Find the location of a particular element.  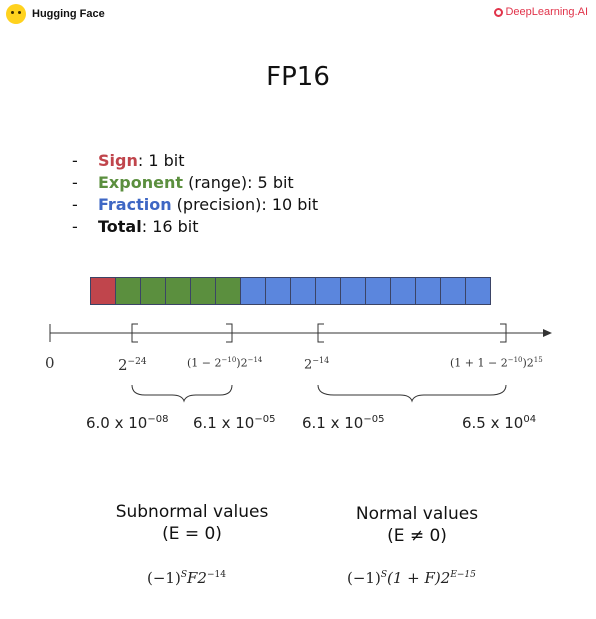

exponent-term: Exponent is located at coordinates (140, 182).